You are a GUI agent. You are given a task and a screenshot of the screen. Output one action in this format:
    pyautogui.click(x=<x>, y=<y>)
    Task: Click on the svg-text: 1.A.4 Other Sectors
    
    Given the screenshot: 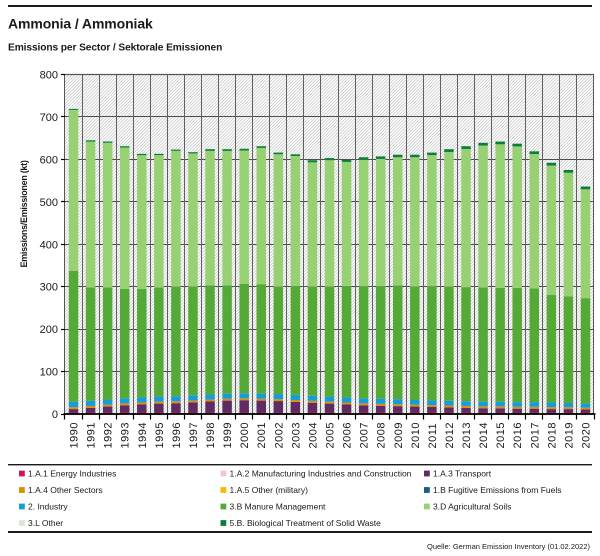 What is the action you would take?
    pyautogui.click(x=65, y=490)
    